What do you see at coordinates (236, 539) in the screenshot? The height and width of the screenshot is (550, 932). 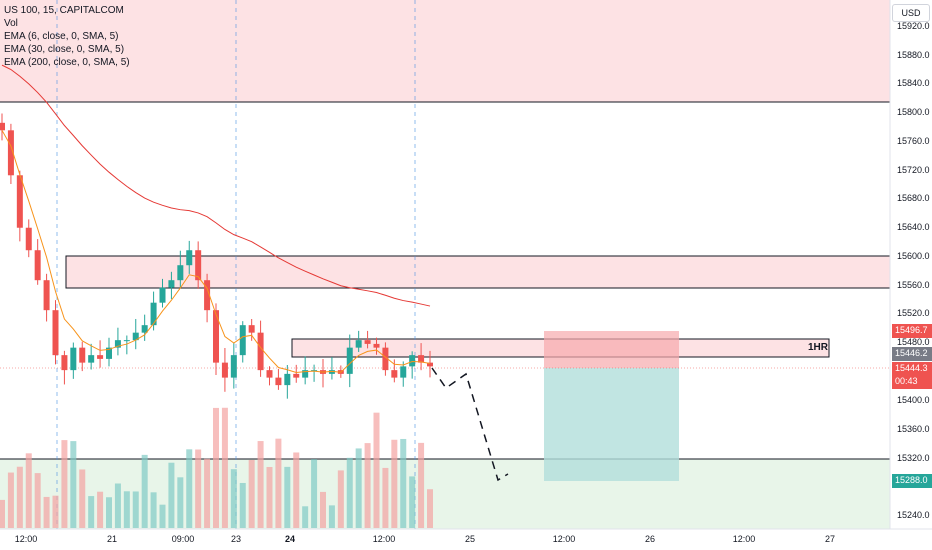 I see `time-tick-label: 23` at bounding box center [236, 539].